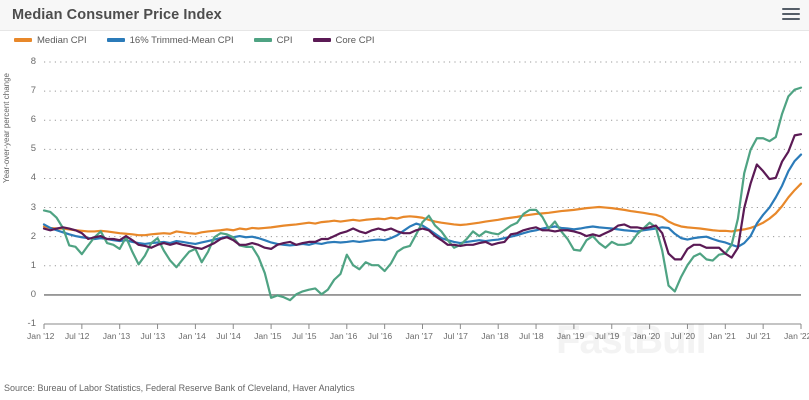 This screenshot has height=400, width=809. I want to click on x-axis-tick-label: Jul '17, so click(455, 336).